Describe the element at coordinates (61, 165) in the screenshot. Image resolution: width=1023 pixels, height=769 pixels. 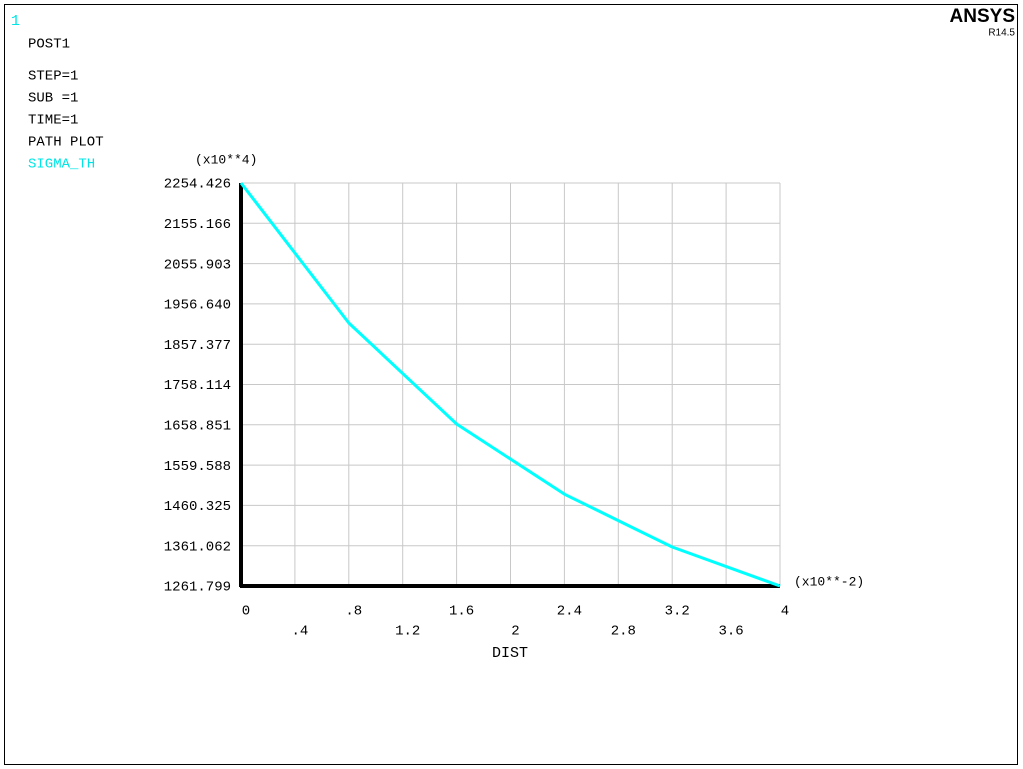
I see `legend-entry: SIGMA_TH` at that location.